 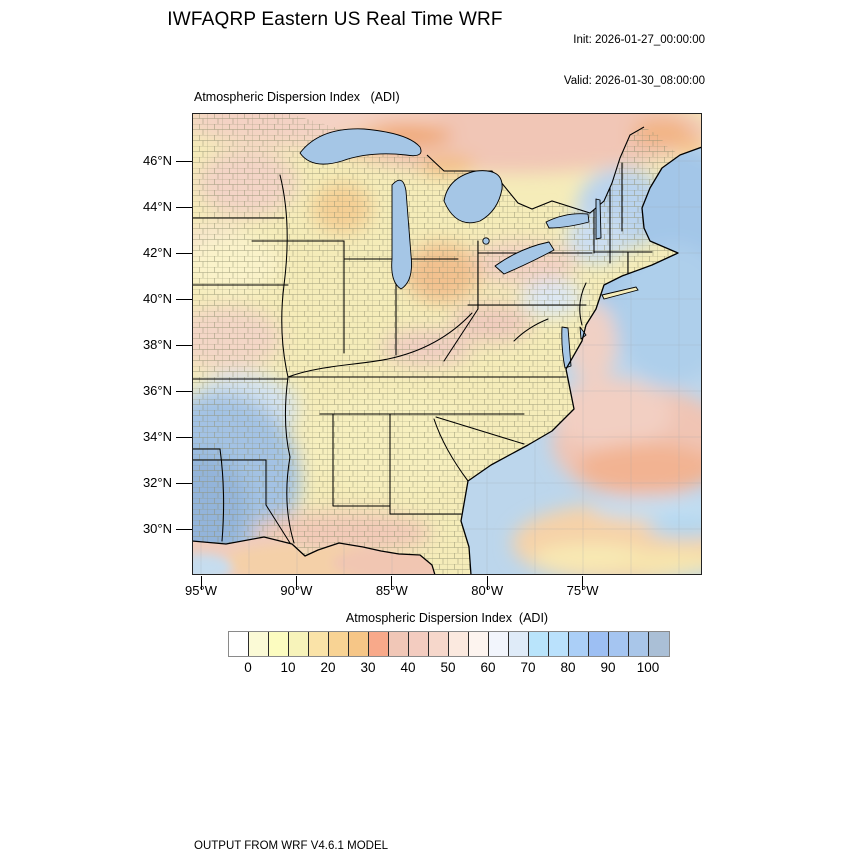 I want to click on lon-tick-label: 95°W, so click(x=201, y=590).